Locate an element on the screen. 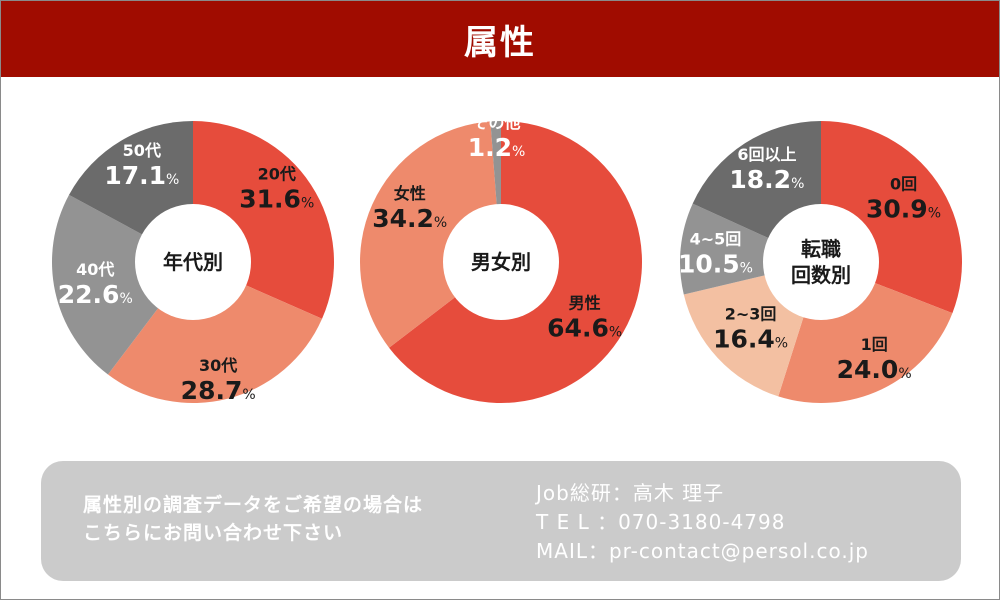 This screenshot has width=1000, height=600. slice-value-label: 16.4% is located at coordinates (750, 338).